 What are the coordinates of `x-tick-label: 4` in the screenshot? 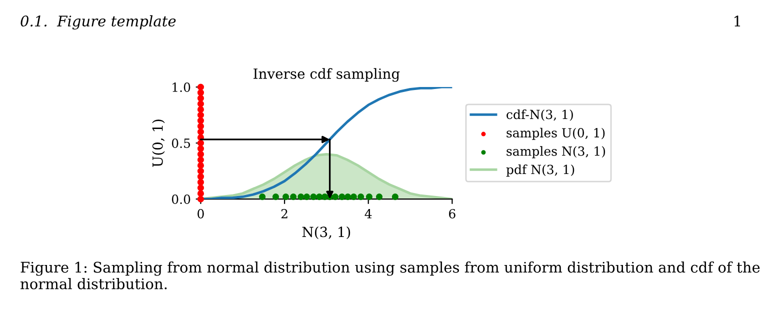 It's located at (368, 213).